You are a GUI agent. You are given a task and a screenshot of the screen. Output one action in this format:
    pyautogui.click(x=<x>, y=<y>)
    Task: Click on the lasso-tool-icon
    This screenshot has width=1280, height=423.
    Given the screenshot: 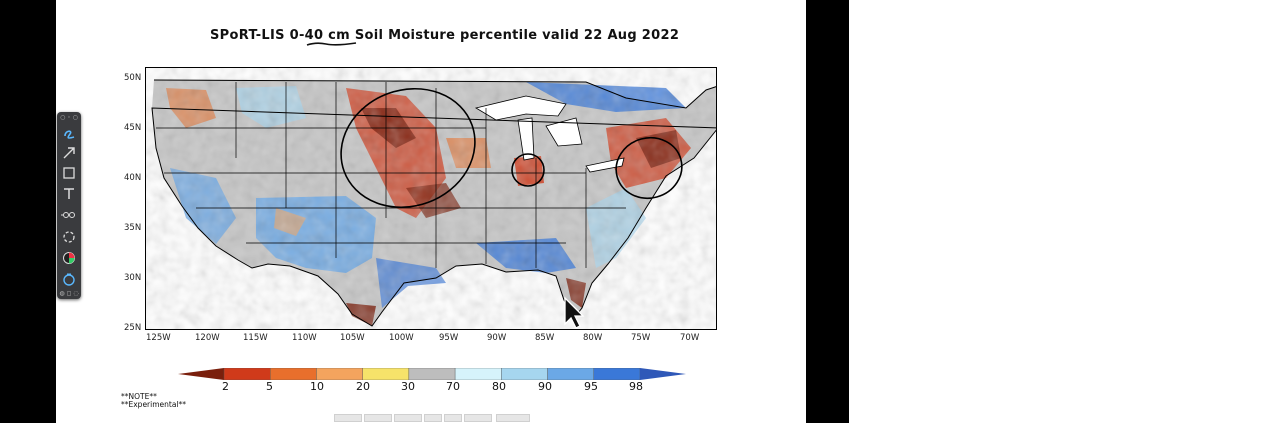 What is the action you would take?
    pyautogui.click(x=69, y=237)
    